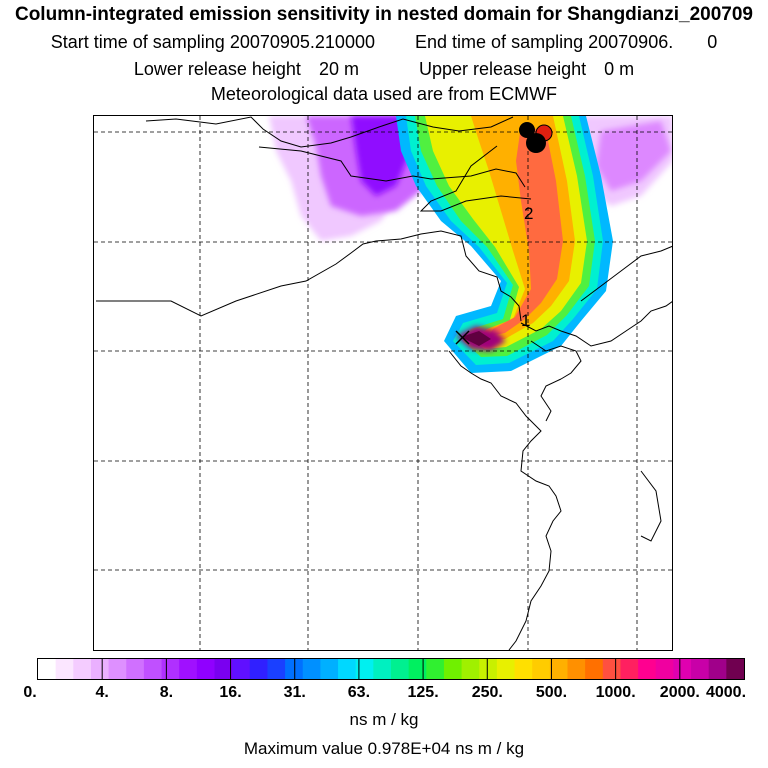 The image size is (768, 768). What do you see at coordinates (462, 337) in the screenshot?
I see `release-cross-b` at bounding box center [462, 337].